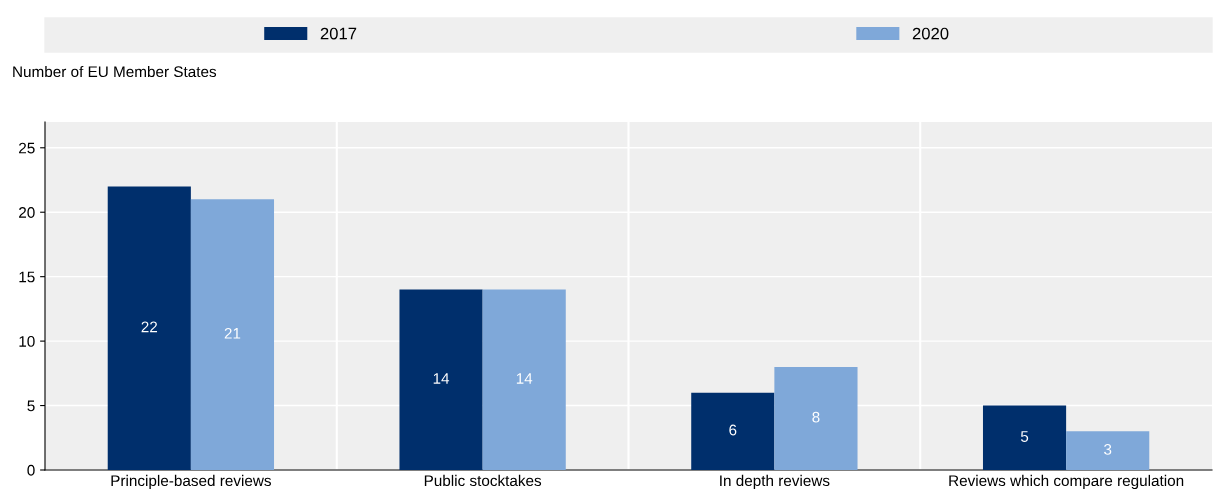 The image size is (1214, 495). Describe the element at coordinates (338, 33) in the screenshot. I see `legend-label: 2017` at that location.